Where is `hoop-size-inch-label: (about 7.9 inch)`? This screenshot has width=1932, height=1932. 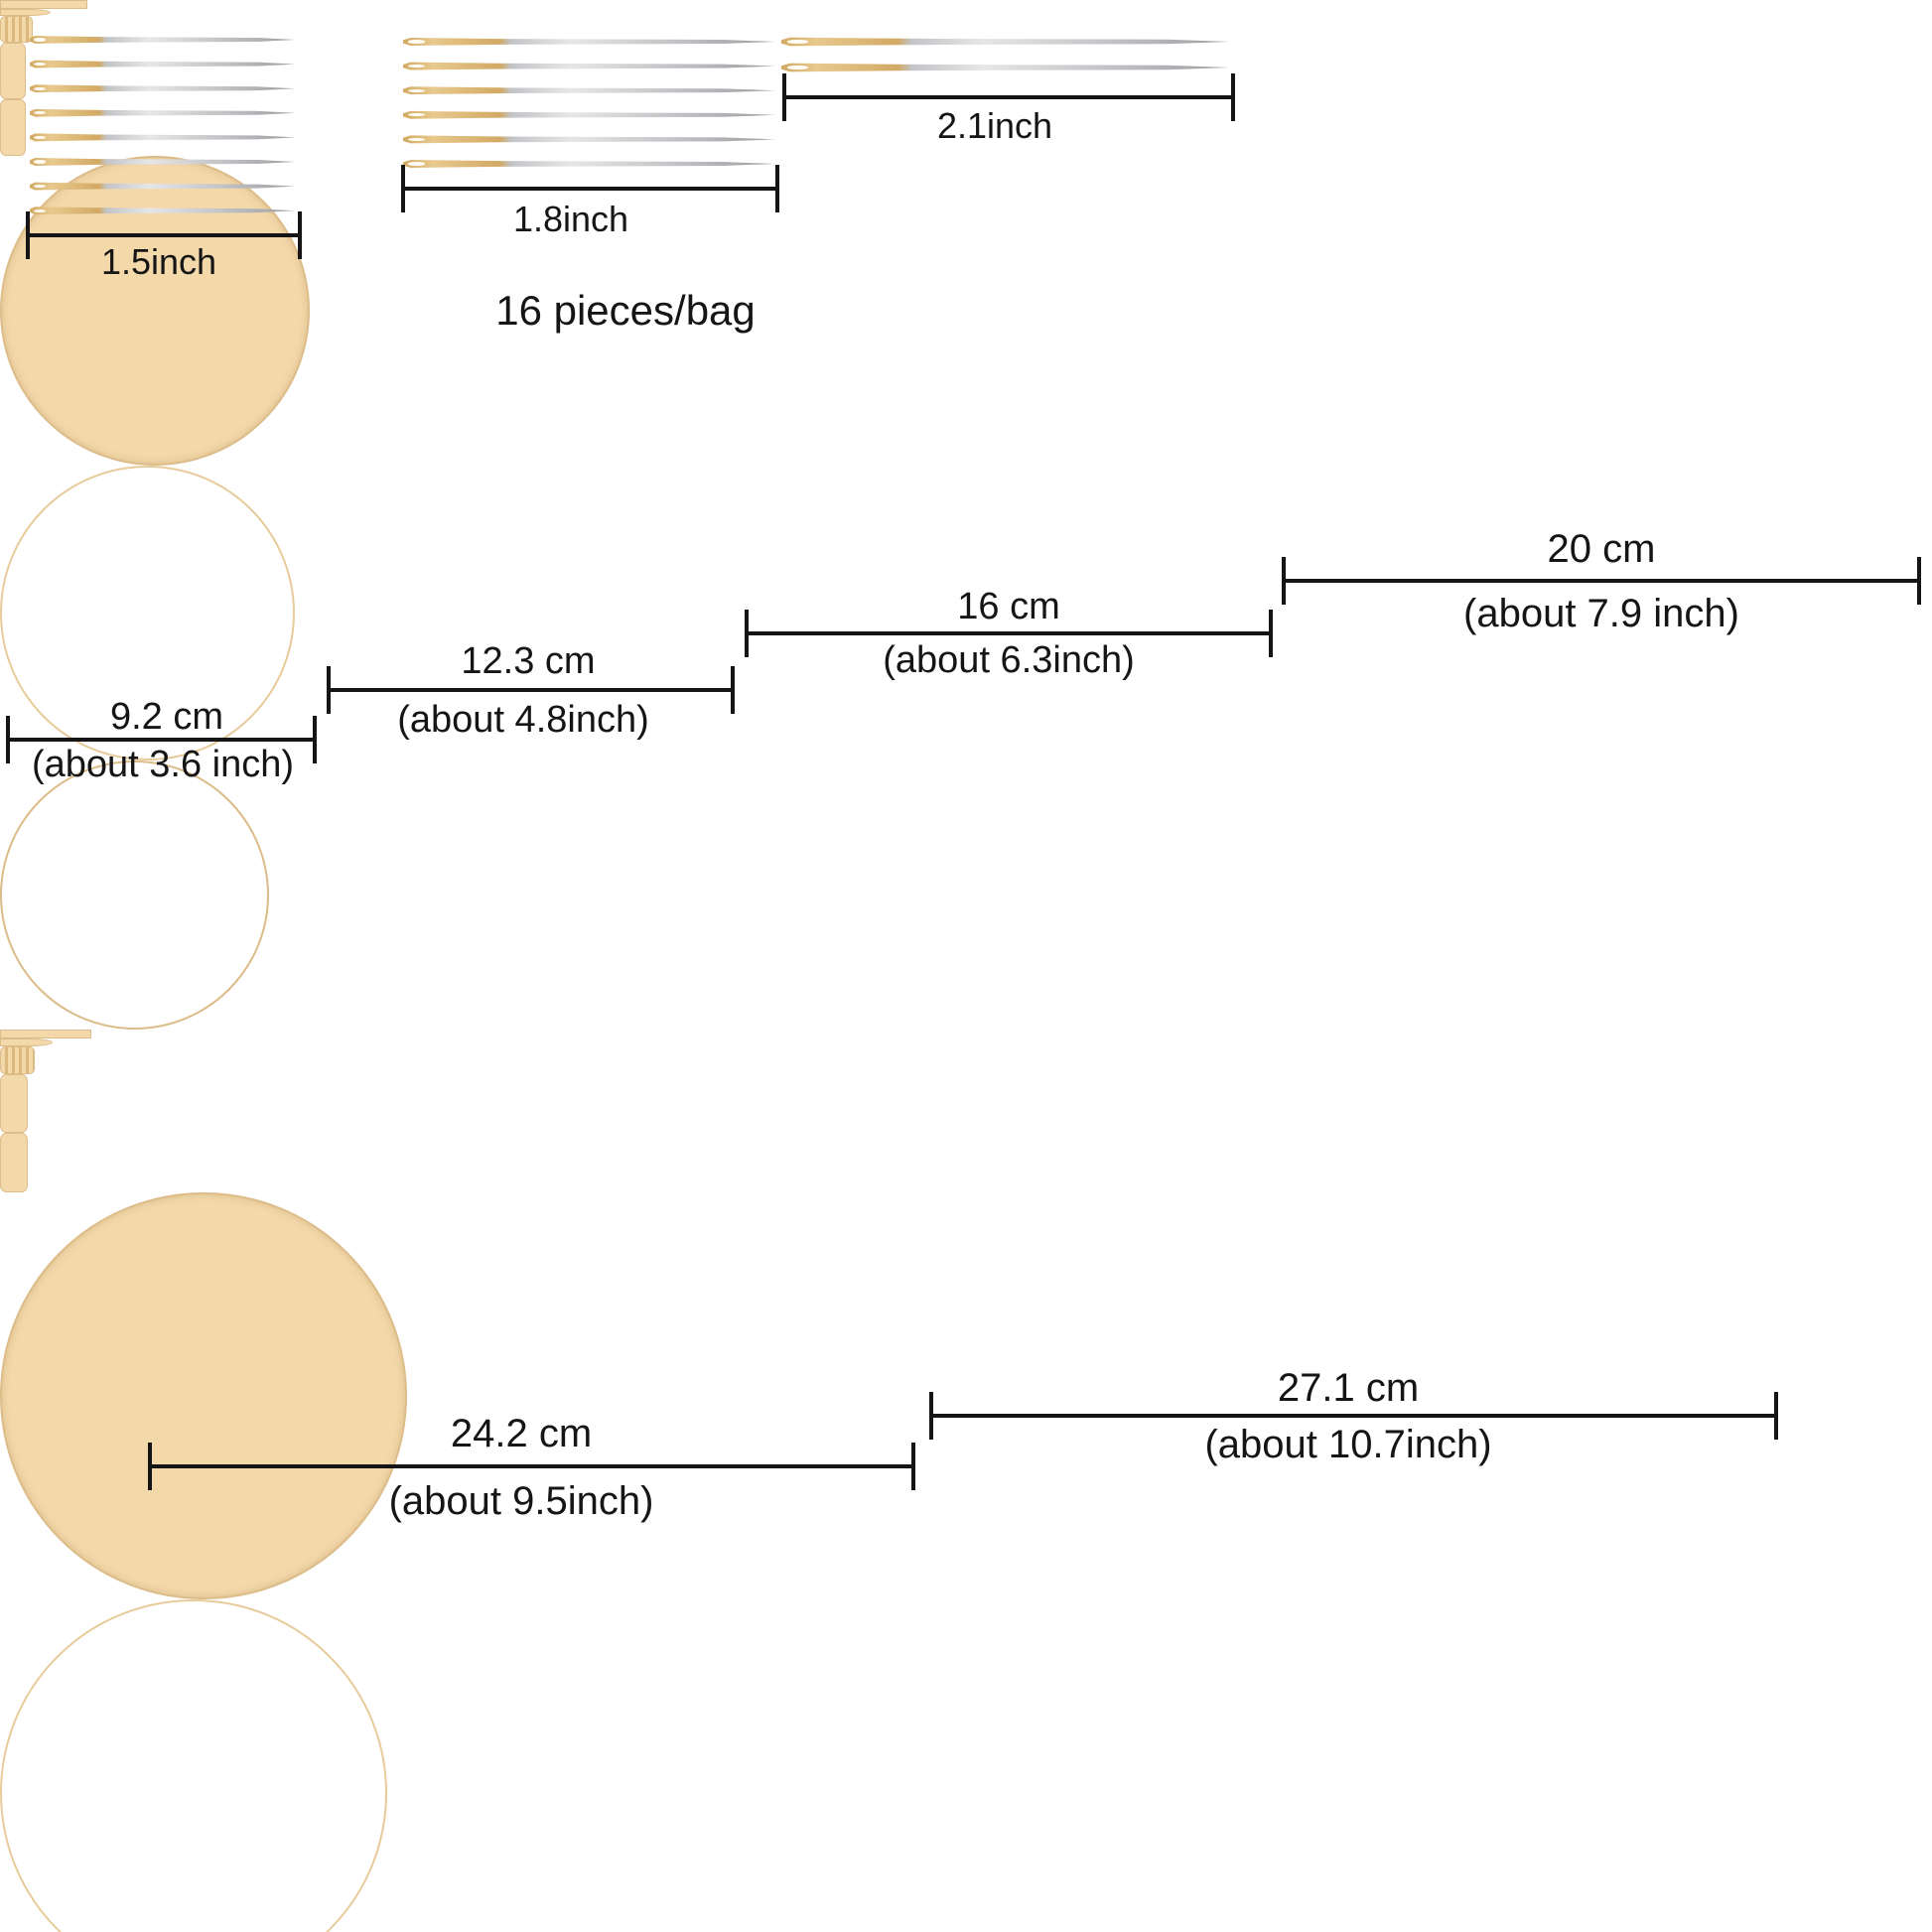
hoop-size-inch-label: (about 7.9 inch) is located at coordinates (1601, 614).